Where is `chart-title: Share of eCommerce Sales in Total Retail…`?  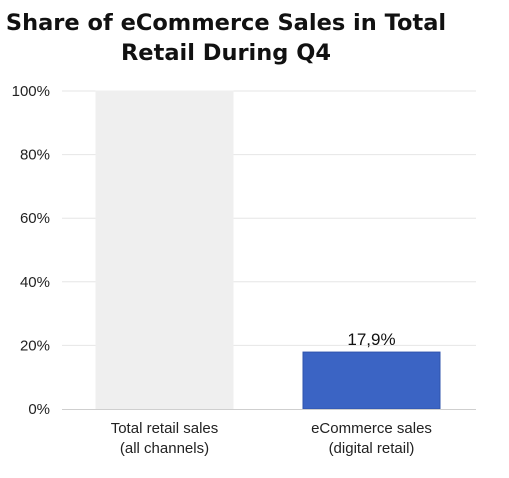 chart-title: Share of eCommerce Sales in Total Retail… is located at coordinates (226, 38).